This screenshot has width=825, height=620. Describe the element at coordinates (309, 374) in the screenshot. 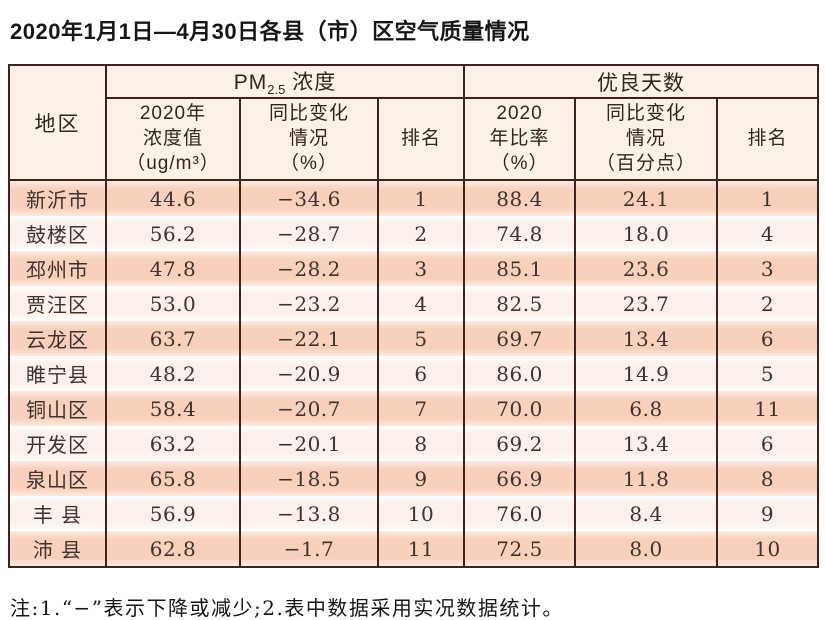

I see `cell-pm-change: −20.9` at that location.